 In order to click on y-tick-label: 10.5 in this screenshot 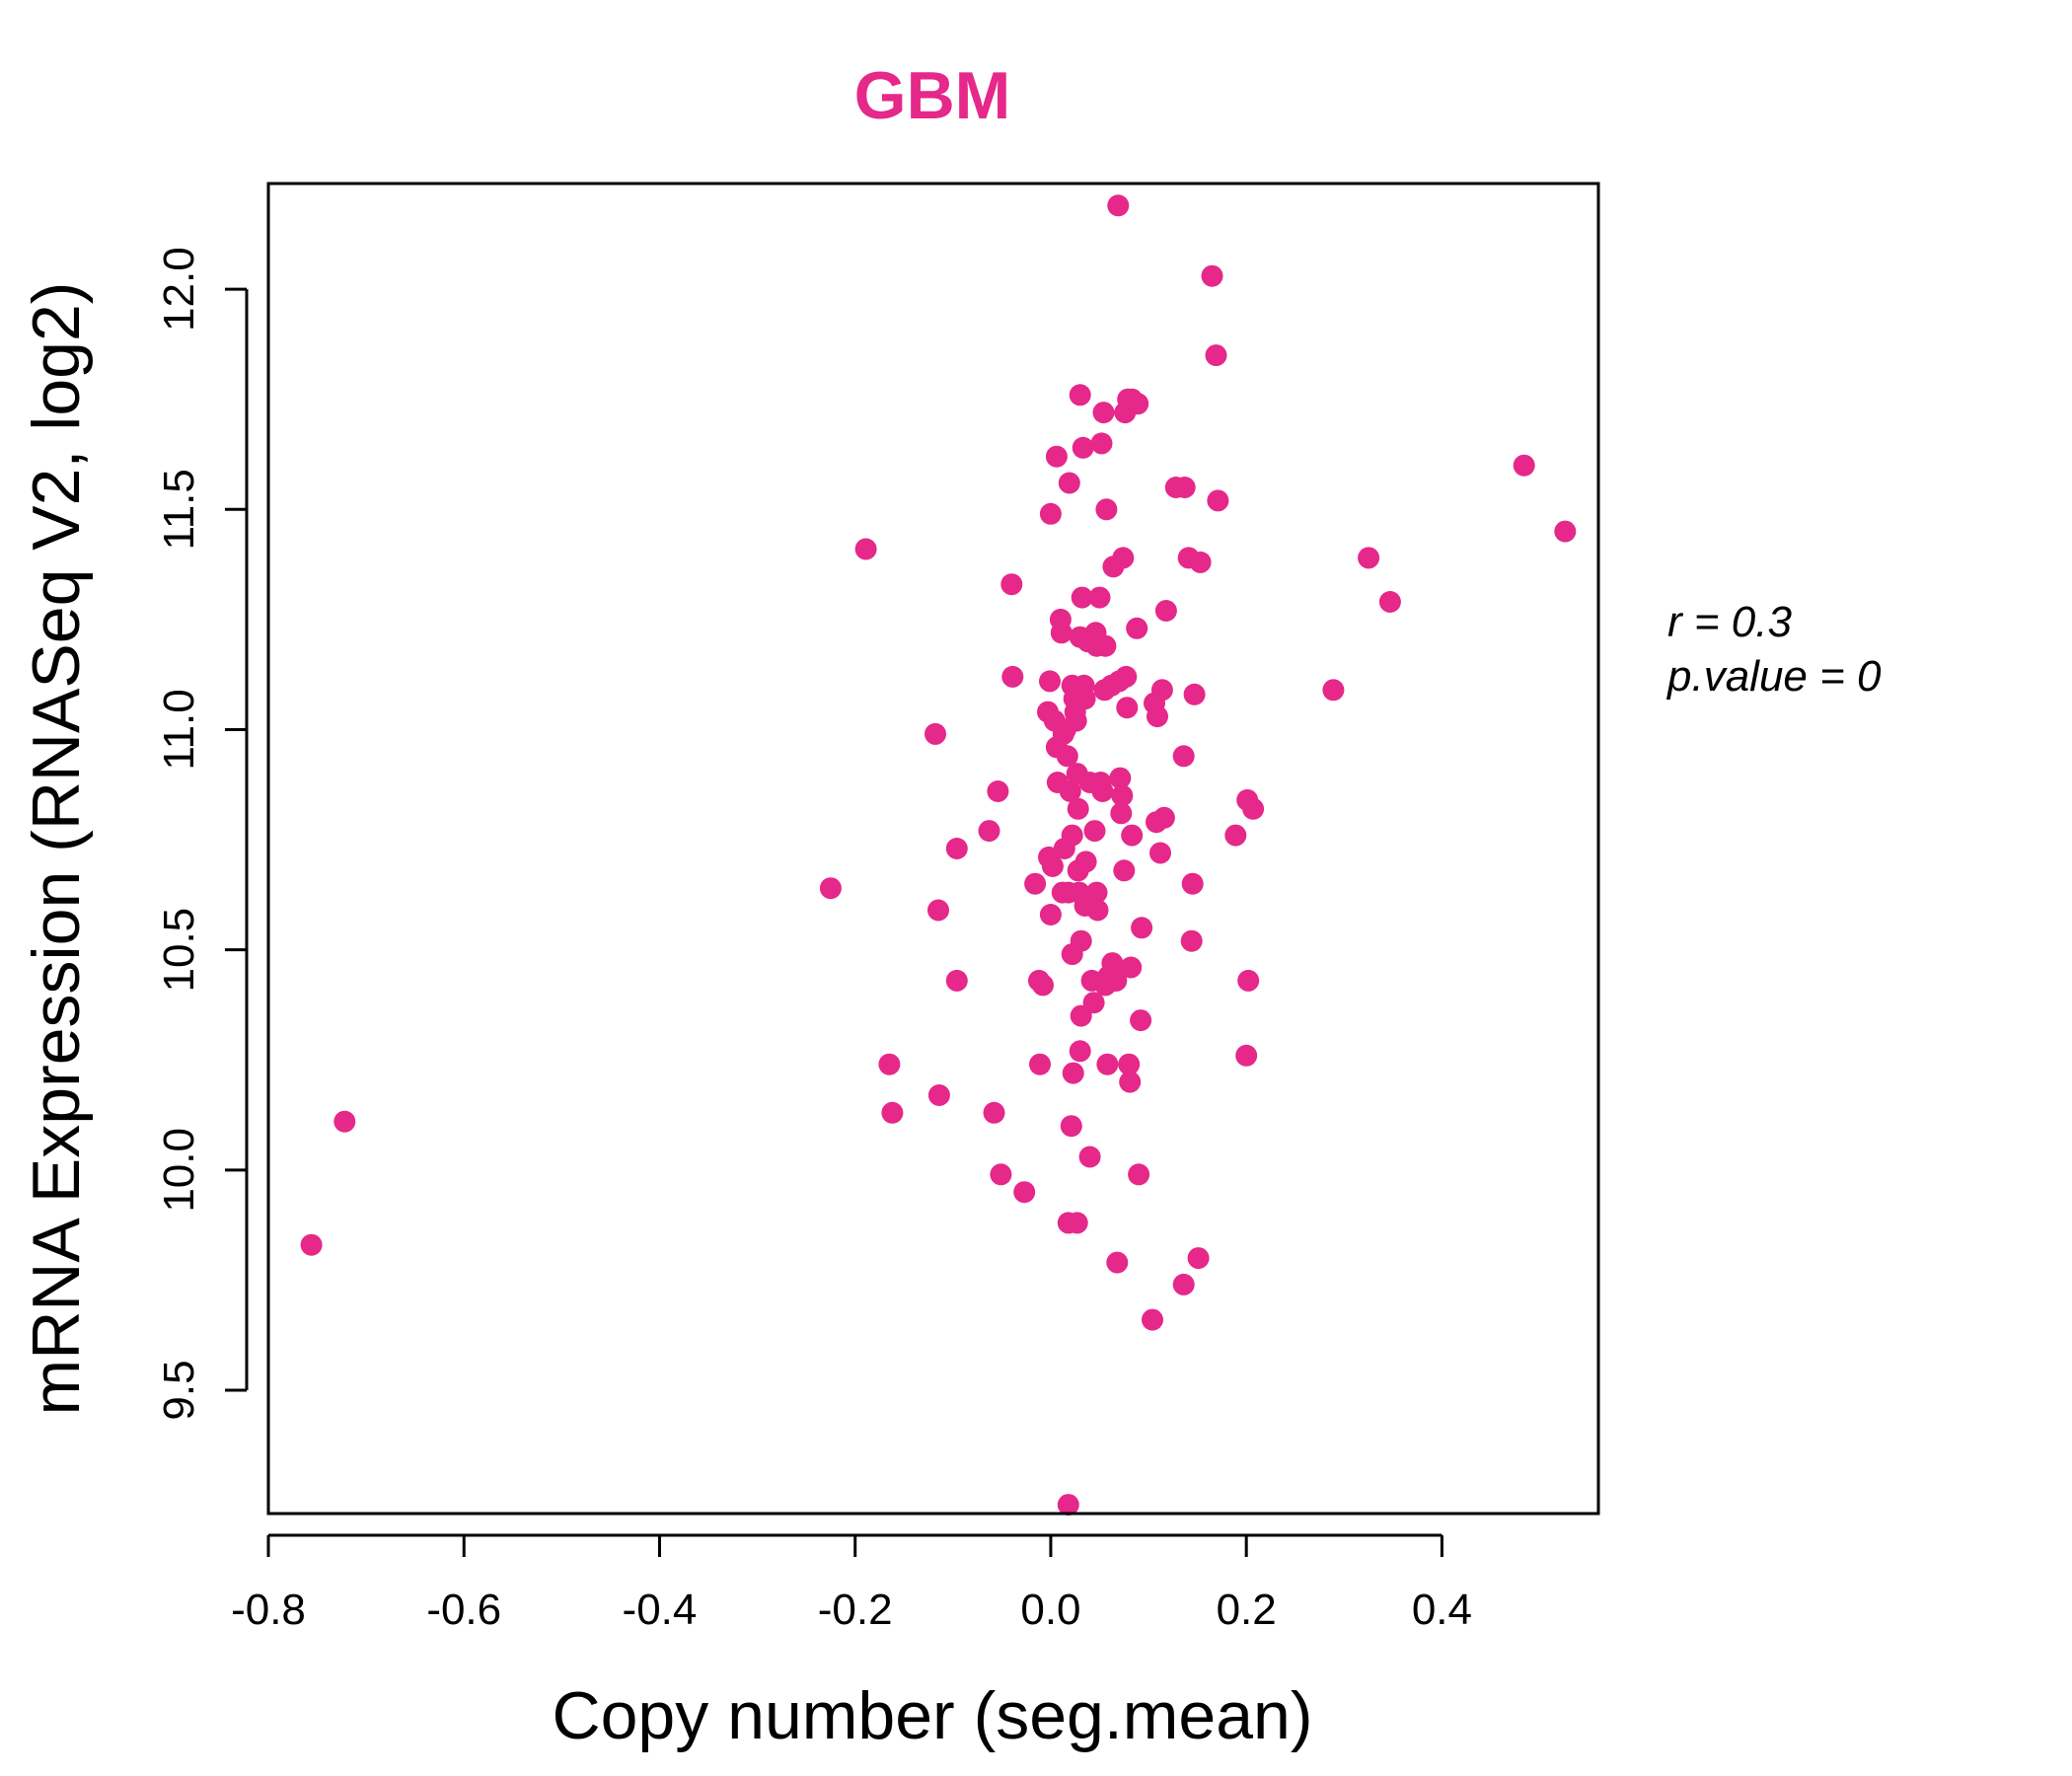, I will do `click(179, 951)`.